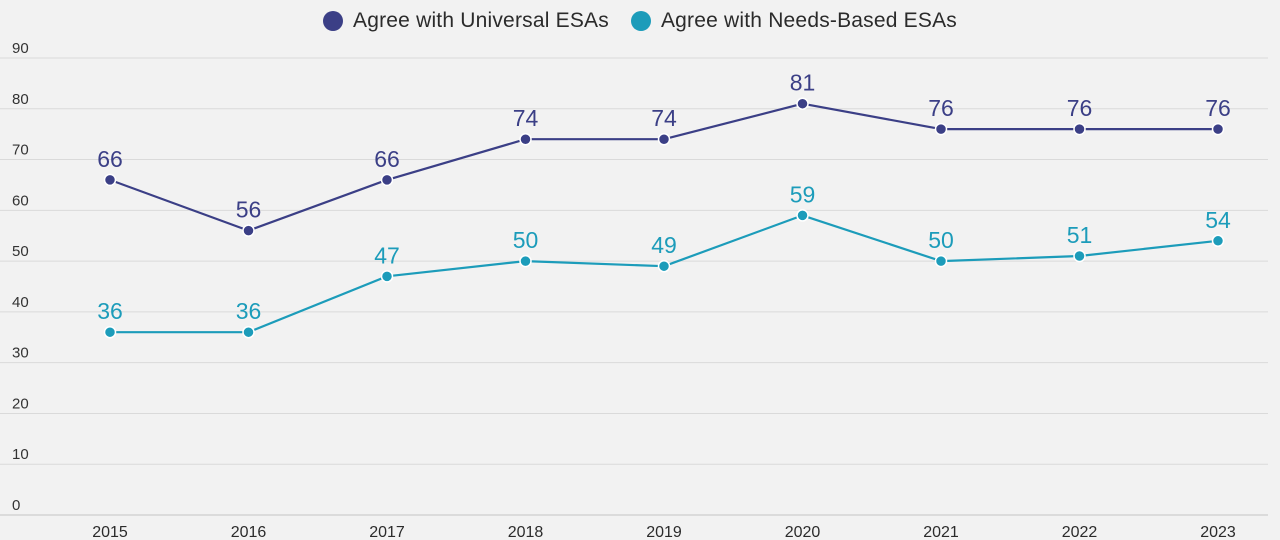  I want to click on y-tick-label: 60, so click(20, 200).